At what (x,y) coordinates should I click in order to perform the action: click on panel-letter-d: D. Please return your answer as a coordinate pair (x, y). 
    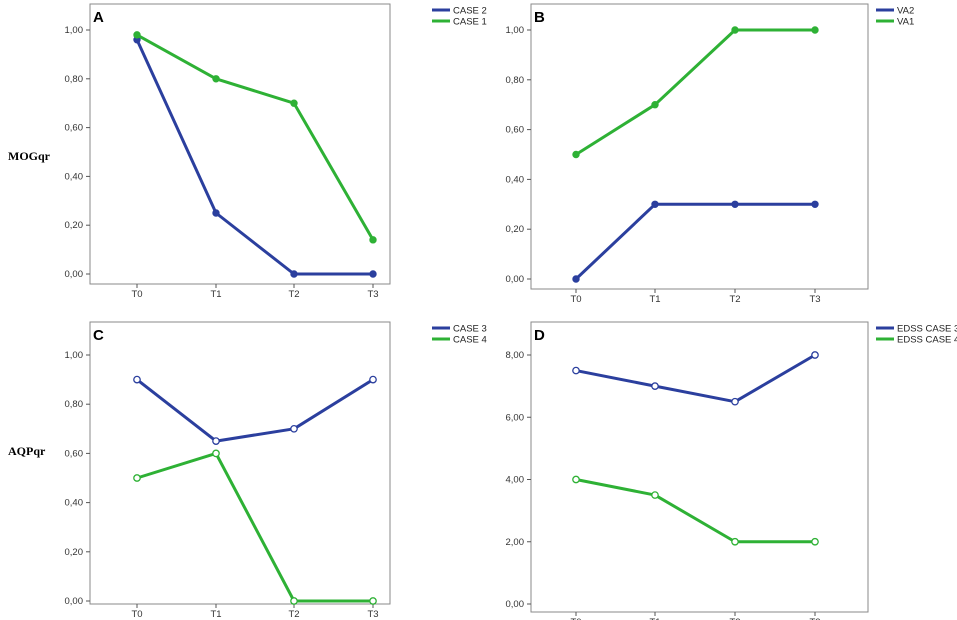
    Looking at the image, I should click on (539, 335).